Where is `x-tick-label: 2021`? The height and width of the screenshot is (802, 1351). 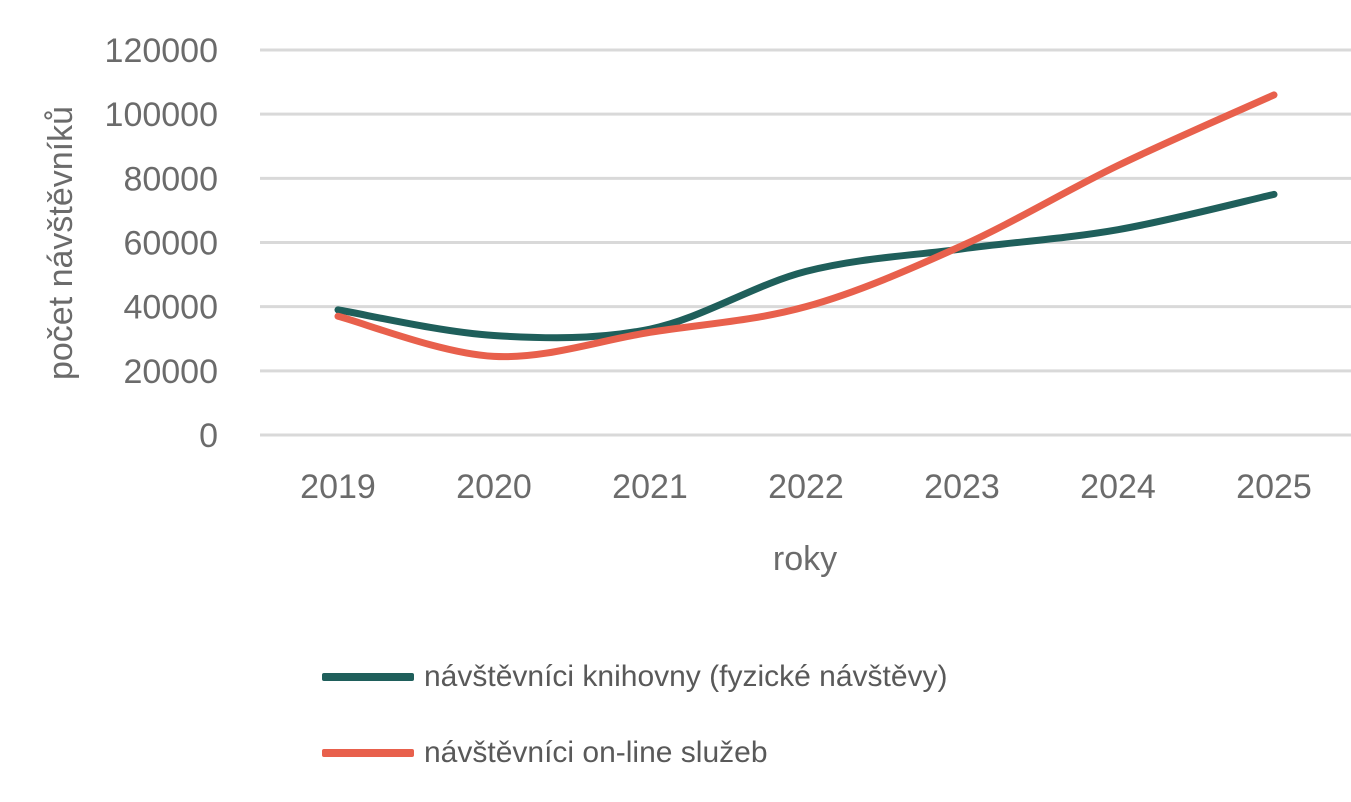
x-tick-label: 2021 is located at coordinates (650, 487).